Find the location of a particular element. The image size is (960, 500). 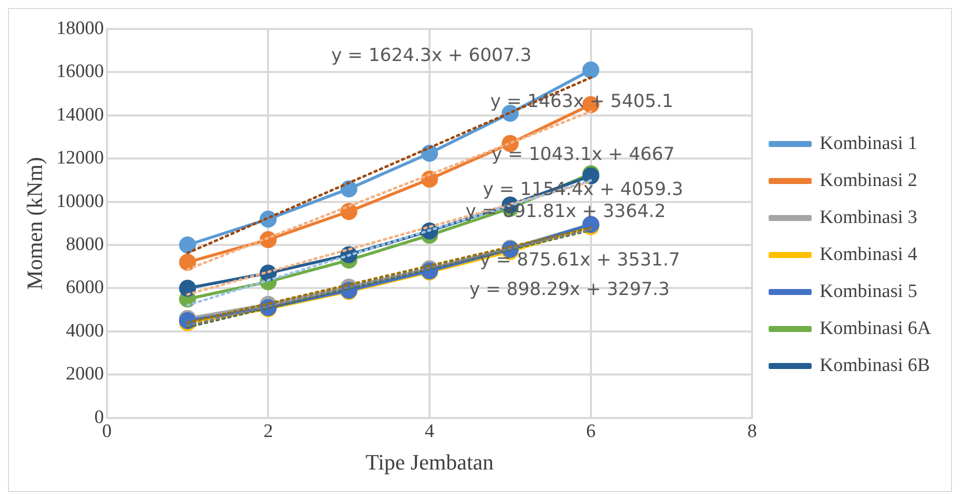

x-tick-label: 4 is located at coordinates (429, 431).